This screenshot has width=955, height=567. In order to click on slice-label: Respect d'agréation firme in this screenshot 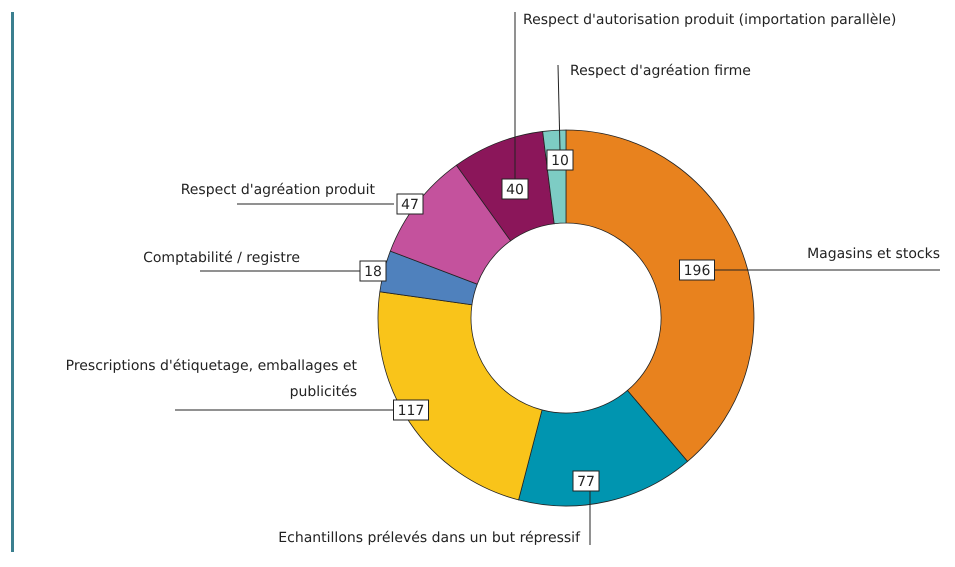, I will do `click(660, 71)`.